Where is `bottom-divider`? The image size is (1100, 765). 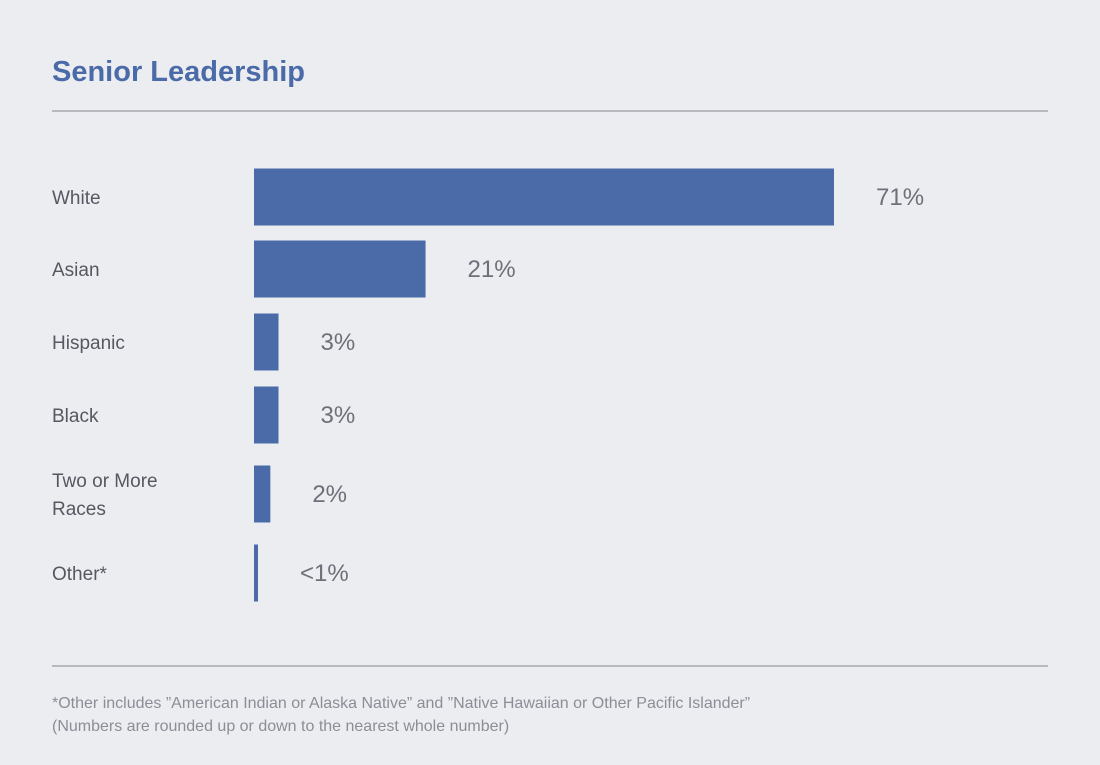
bottom-divider is located at coordinates (550, 666).